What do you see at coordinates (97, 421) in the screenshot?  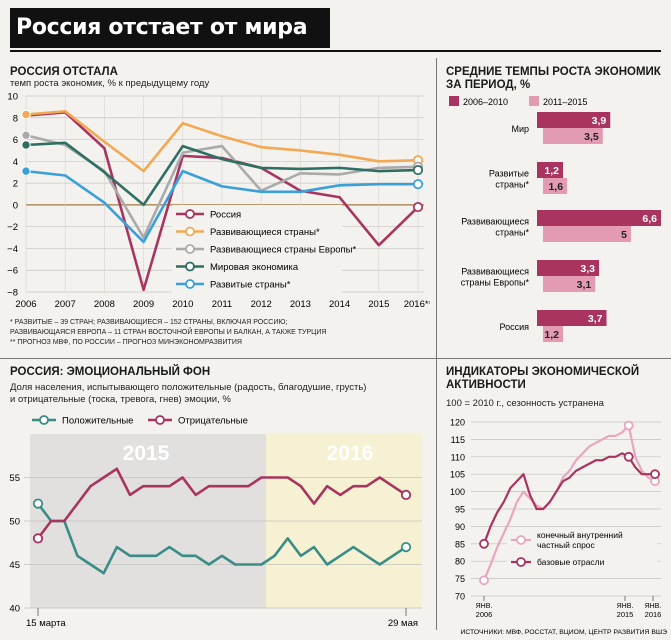 I see `legend-label: Положительные` at bounding box center [97, 421].